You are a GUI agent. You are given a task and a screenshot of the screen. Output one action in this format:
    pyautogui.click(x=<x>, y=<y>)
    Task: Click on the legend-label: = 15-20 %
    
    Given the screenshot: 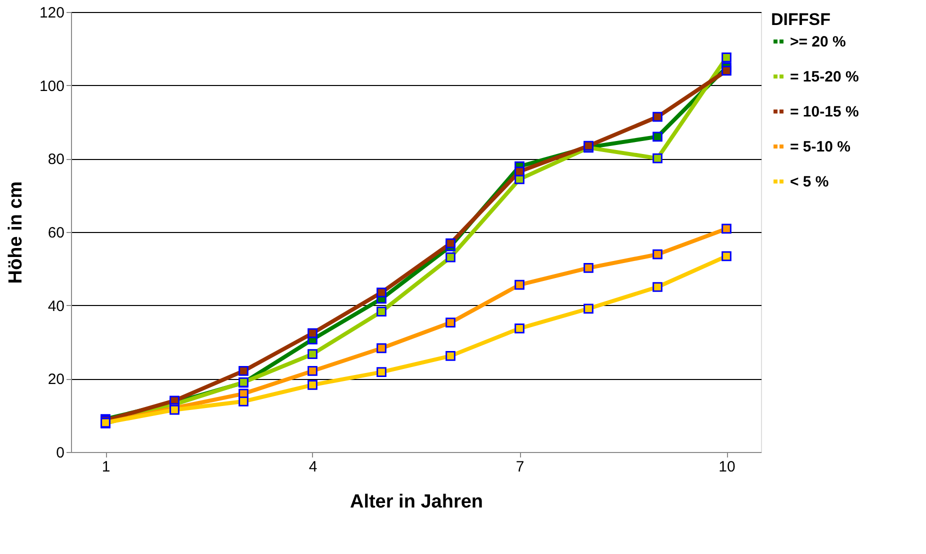 What is the action you would take?
    pyautogui.click(x=824, y=77)
    